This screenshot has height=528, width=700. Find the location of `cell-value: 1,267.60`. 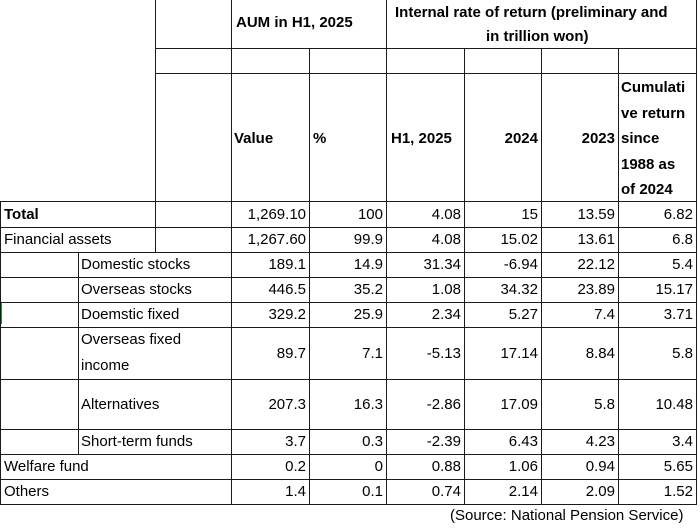

cell-value: 1,267.60 is located at coordinates (276, 239).